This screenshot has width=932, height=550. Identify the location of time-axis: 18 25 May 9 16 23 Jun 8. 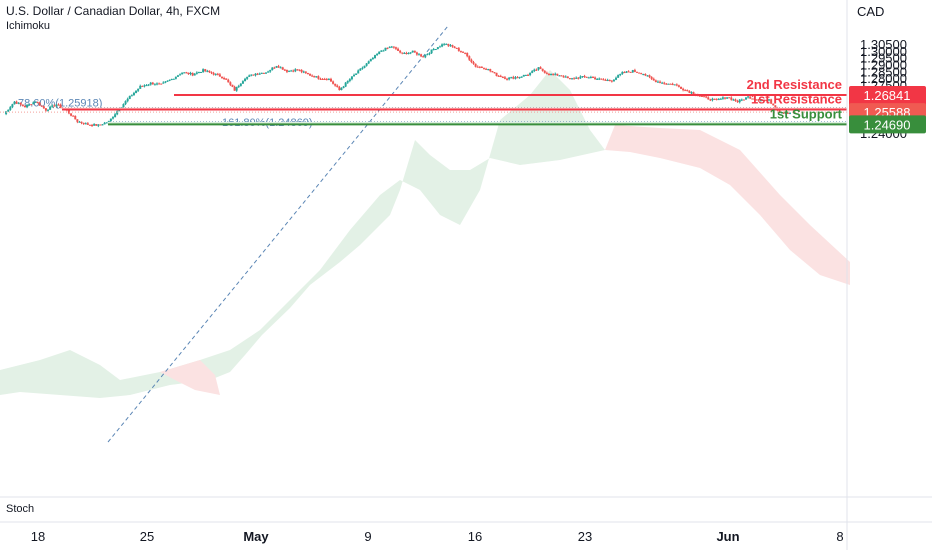
(437, 536).